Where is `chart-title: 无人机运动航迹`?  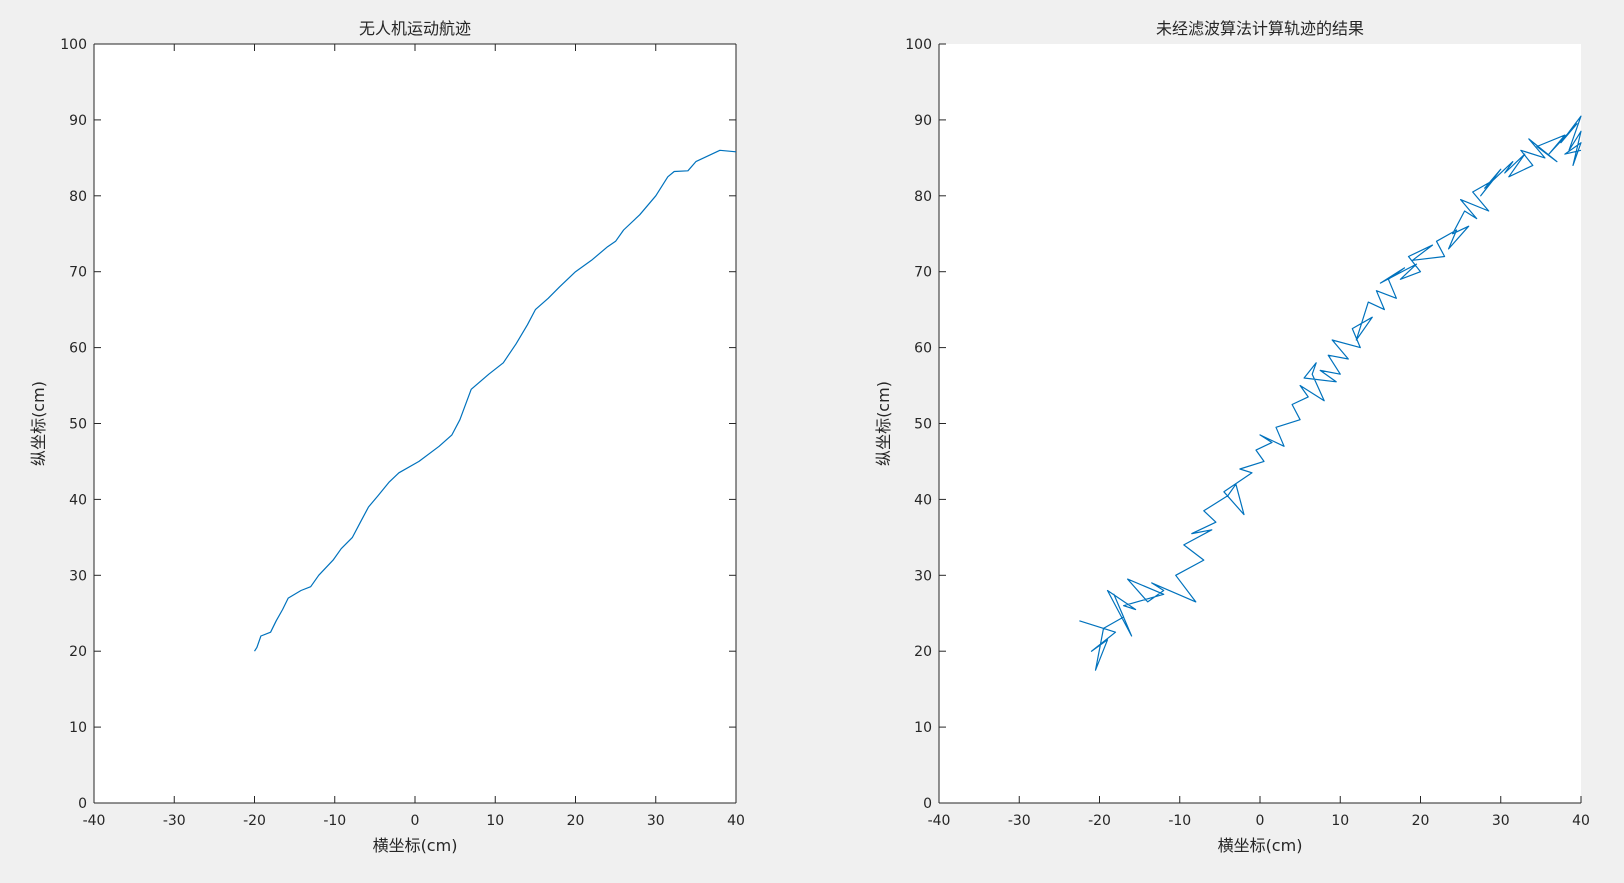
chart-title: 无人机运动航迹 is located at coordinates (415, 28).